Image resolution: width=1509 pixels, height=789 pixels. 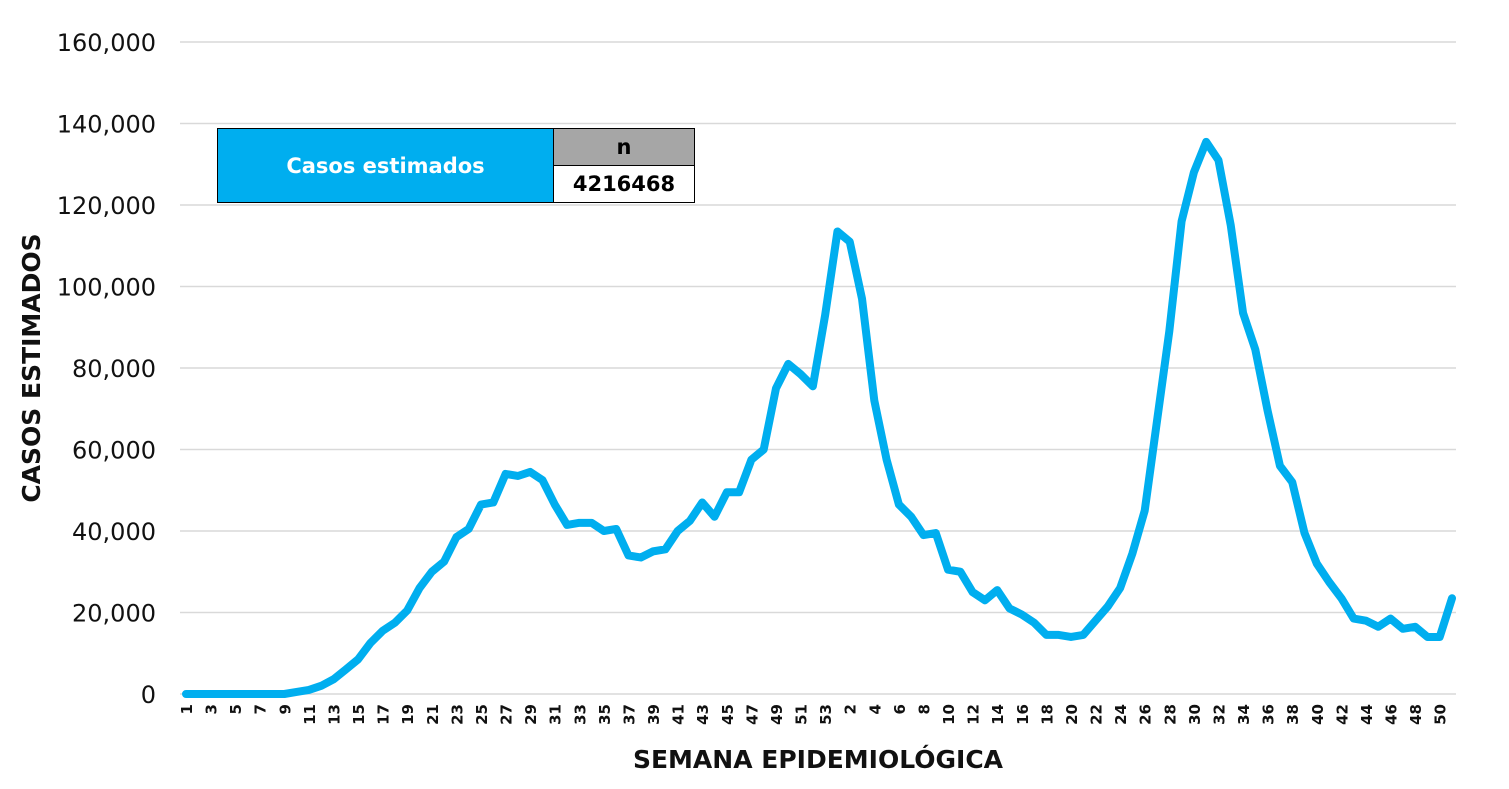 I want to click on x-tick-label: 22, so click(x=1097, y=714).